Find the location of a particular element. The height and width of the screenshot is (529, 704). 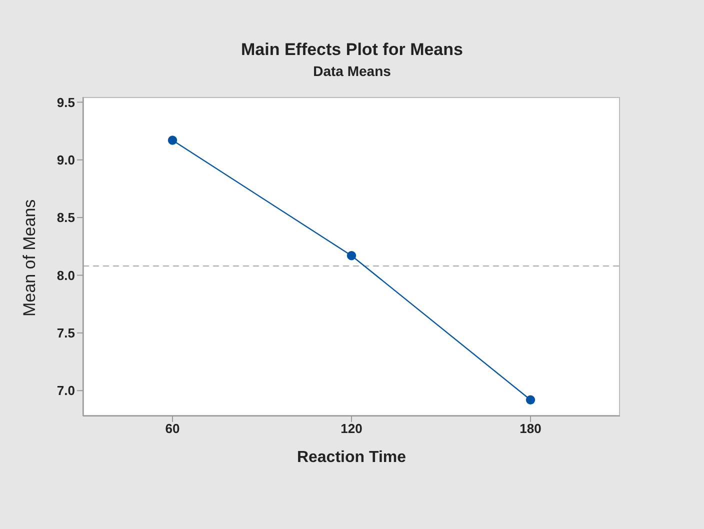

y-tick-label: 7.0 is located at coordinates (65, 390).